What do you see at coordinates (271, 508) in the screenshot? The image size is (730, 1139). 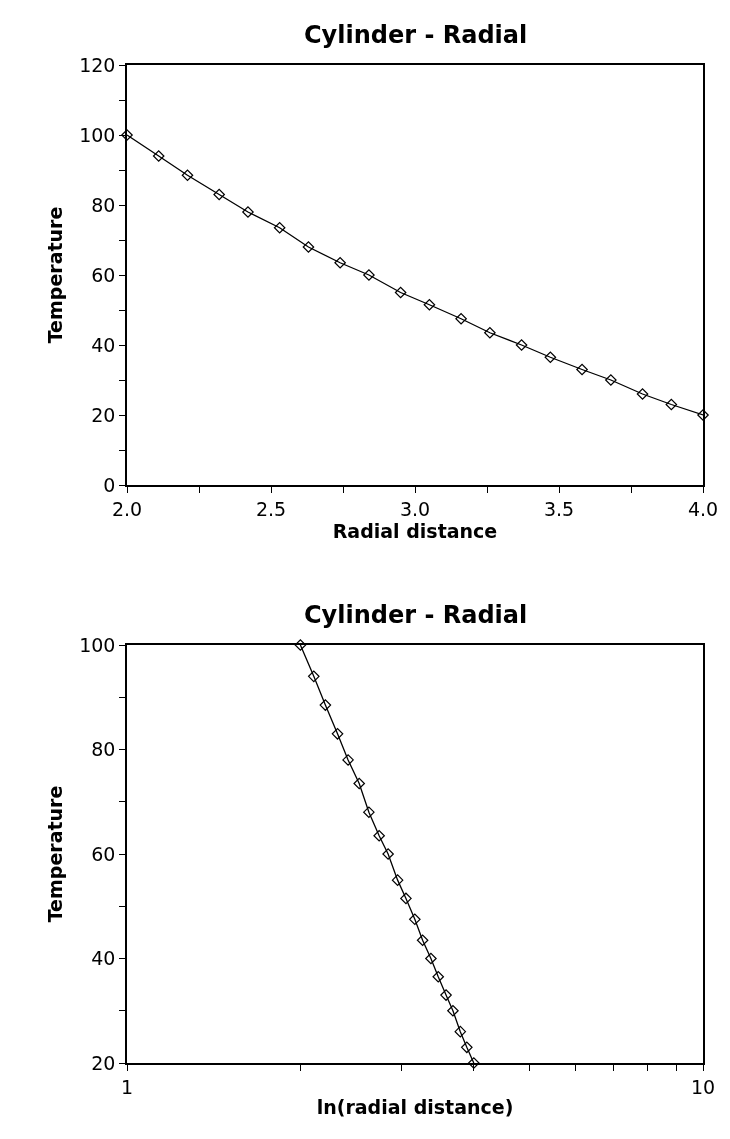 I see `x-tick-label: 2.5` at bounding box center [271, 508].